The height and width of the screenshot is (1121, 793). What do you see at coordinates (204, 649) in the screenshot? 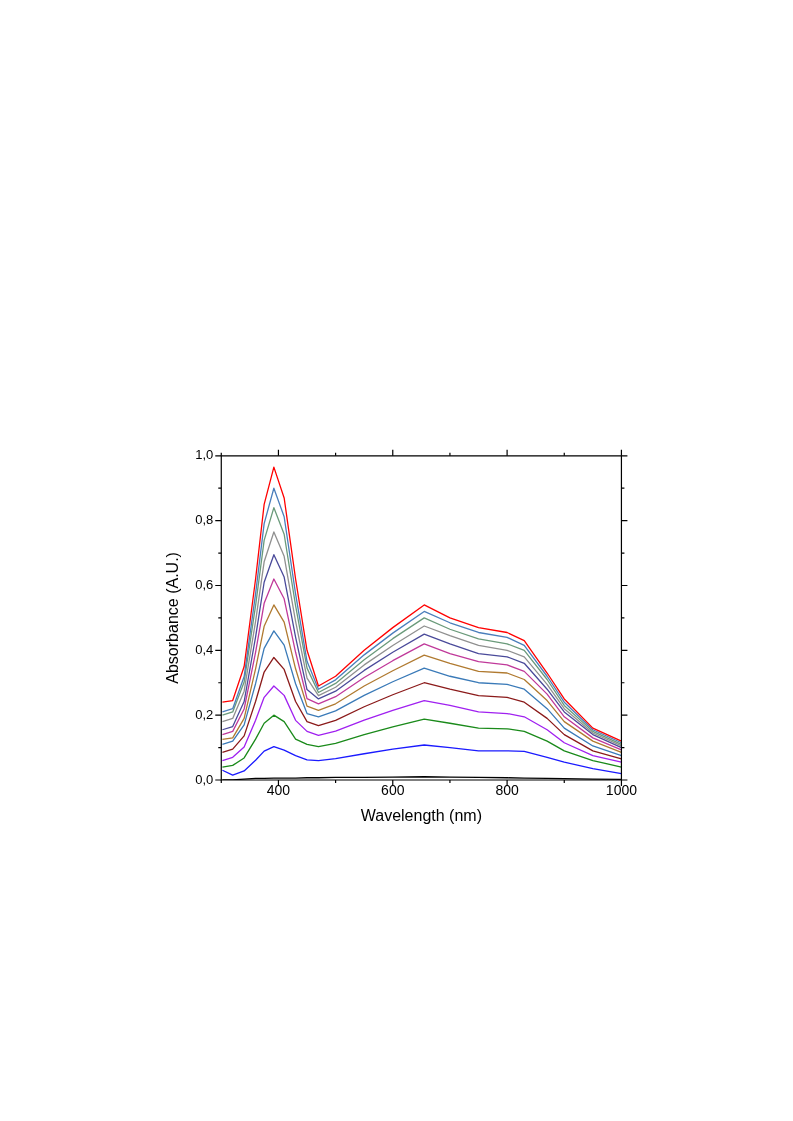
I see `y-tick-label: 0,4` at bounding box center [204, 649].